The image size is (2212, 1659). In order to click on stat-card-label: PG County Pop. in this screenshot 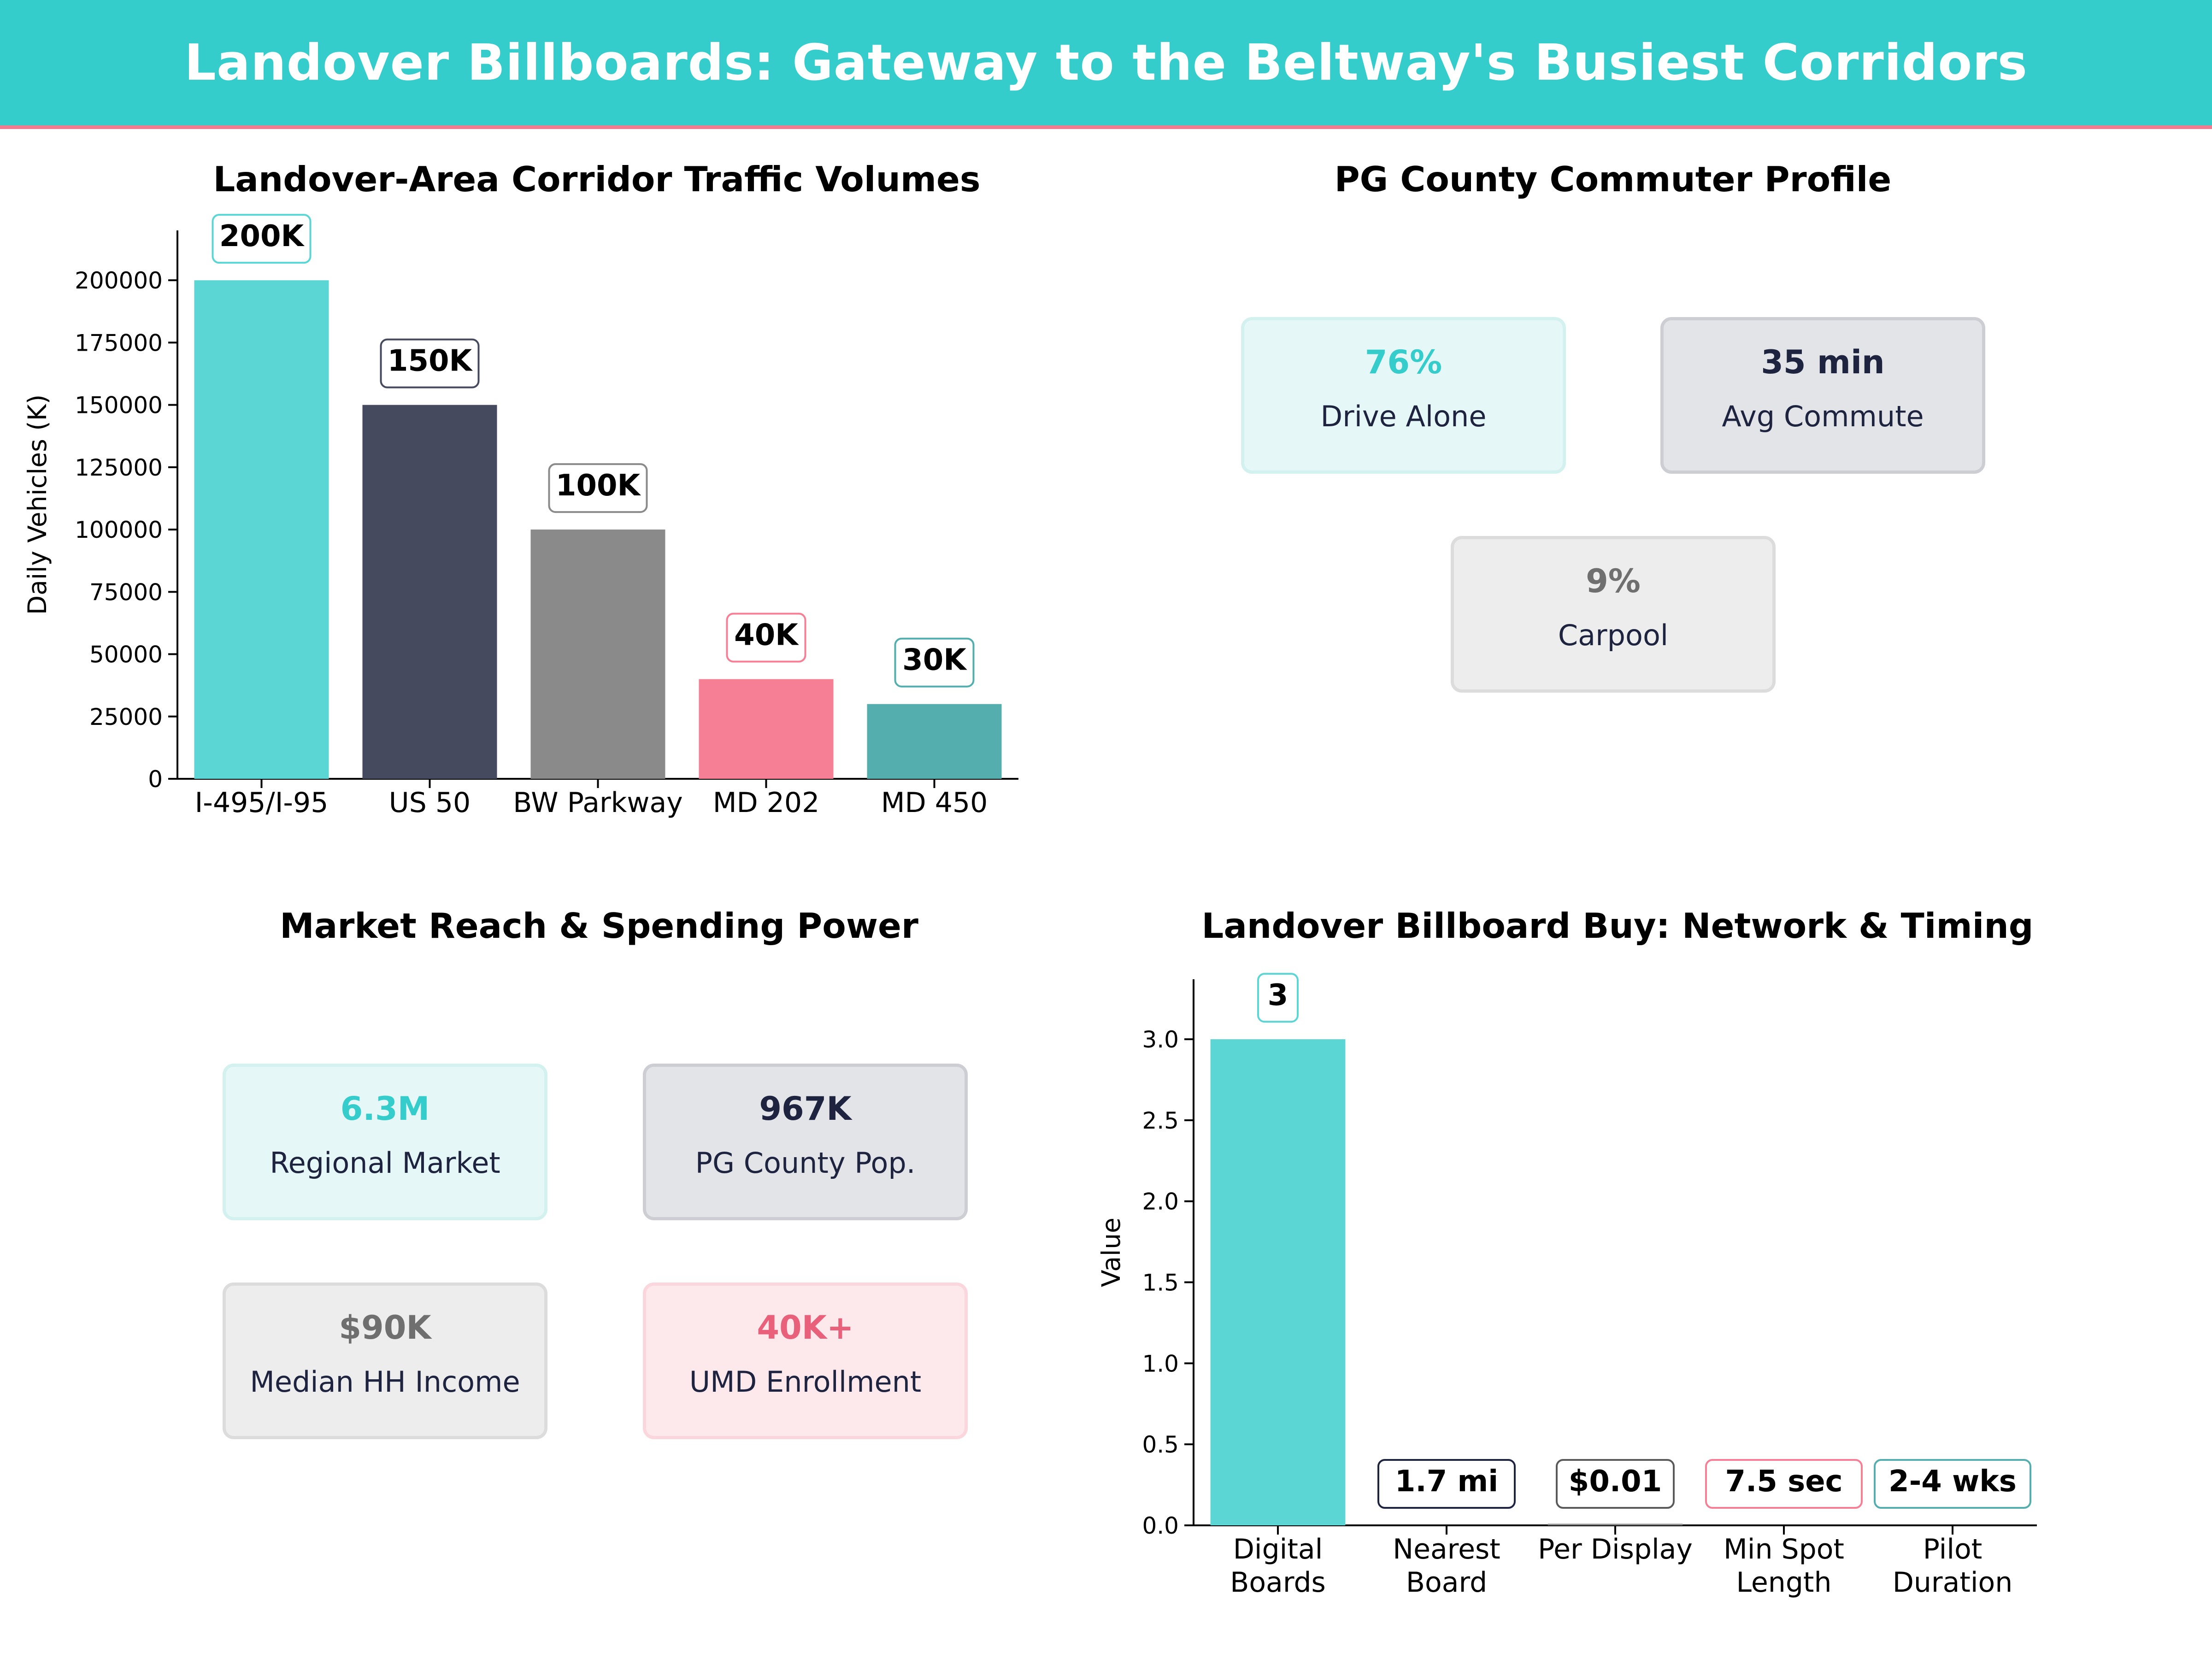, I will do `click(805, 1163)`.